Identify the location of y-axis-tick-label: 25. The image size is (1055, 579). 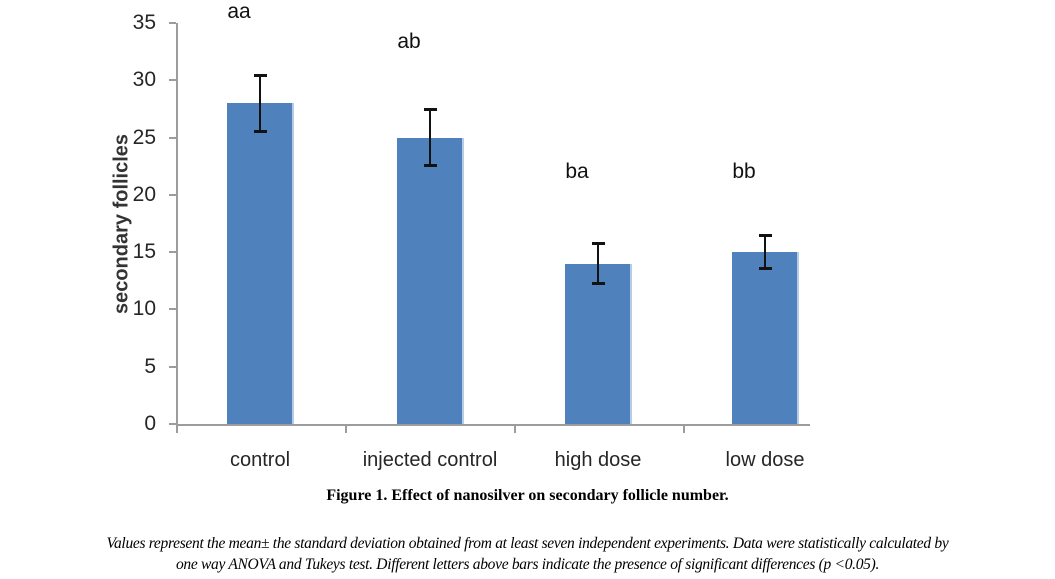
(144, 137).